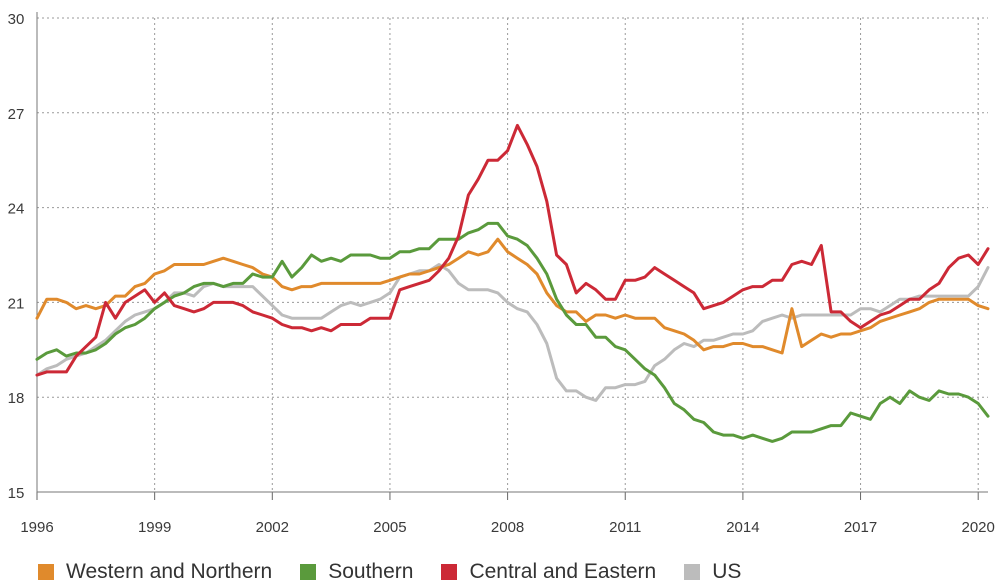 Image resolution: width=1000 pixels, height=586 pixels. I want to click on legend-item-western-northern: Western and Northern, so click(155, 572).